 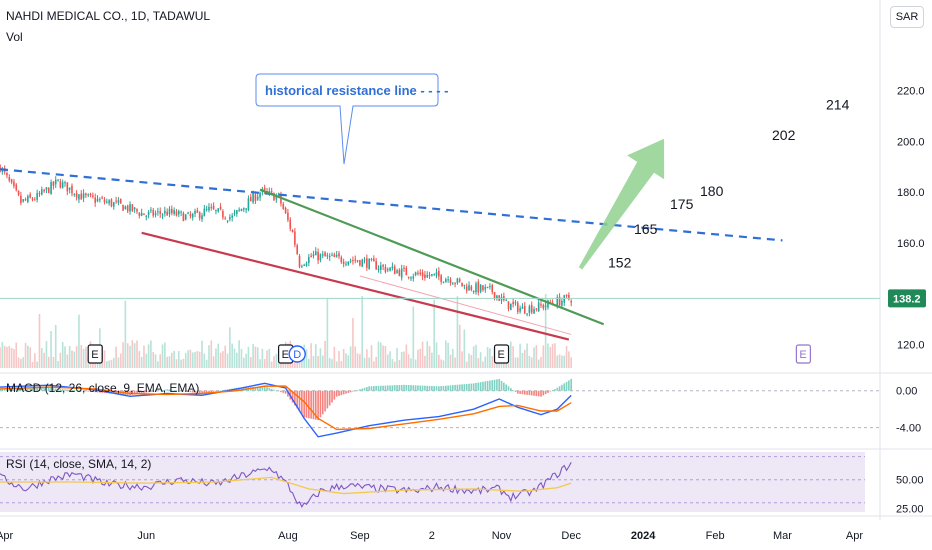 What do you see at coordinates (911, 346) in the screenshot?
I see `price-tick-label: 120.0` at bounding box center [911, 346].